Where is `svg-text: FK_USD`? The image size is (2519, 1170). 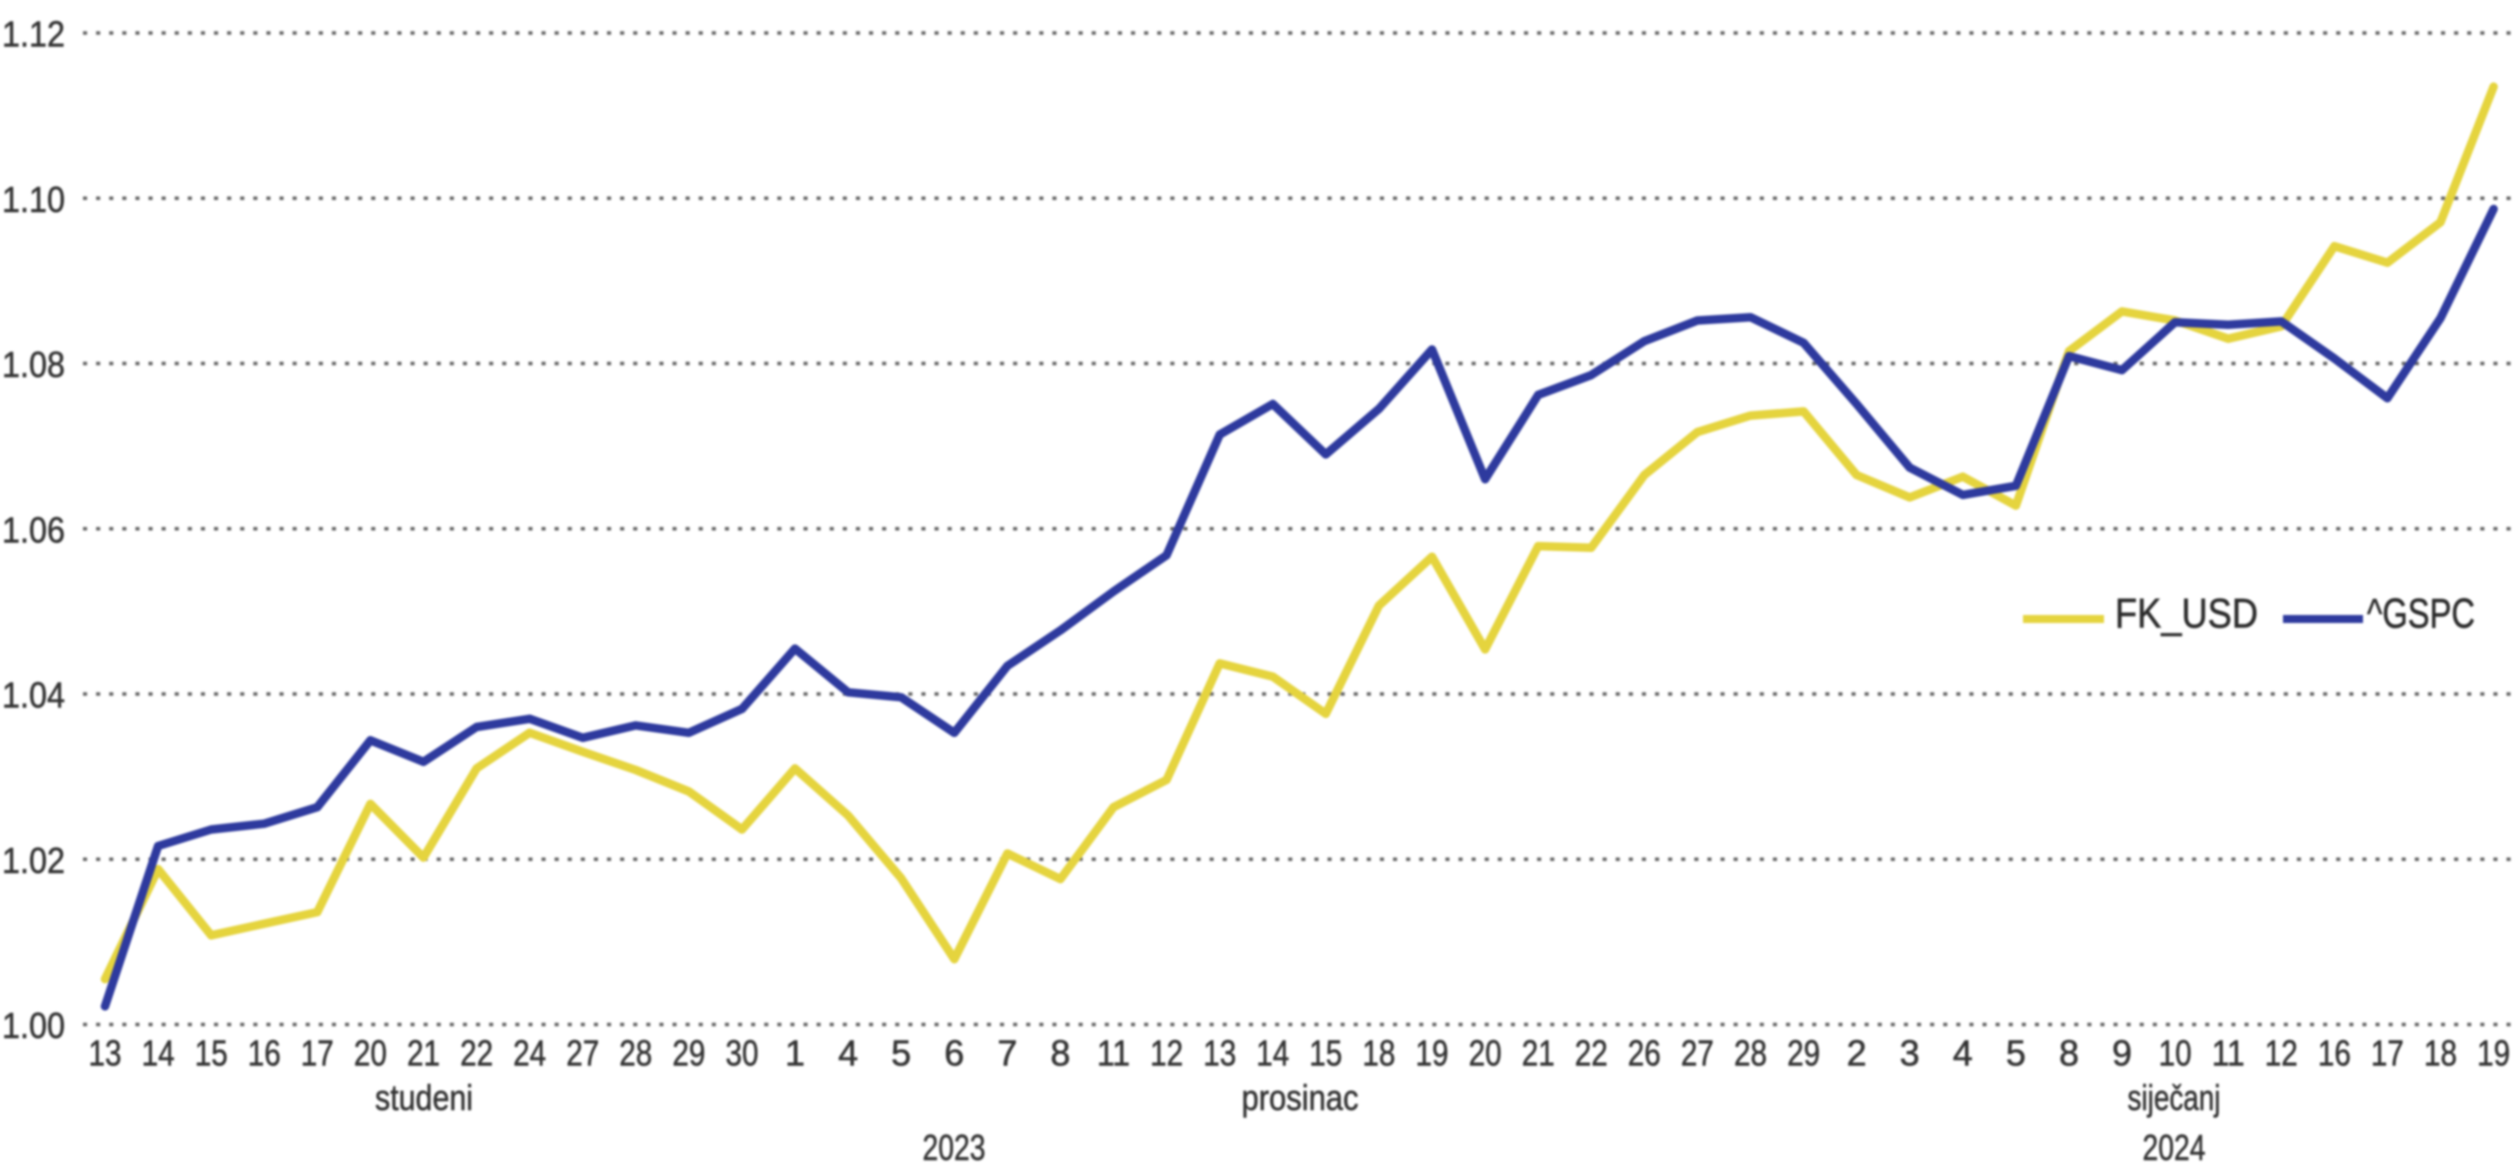
svg-text: FK_USD is located at coordinates (2186, 613).